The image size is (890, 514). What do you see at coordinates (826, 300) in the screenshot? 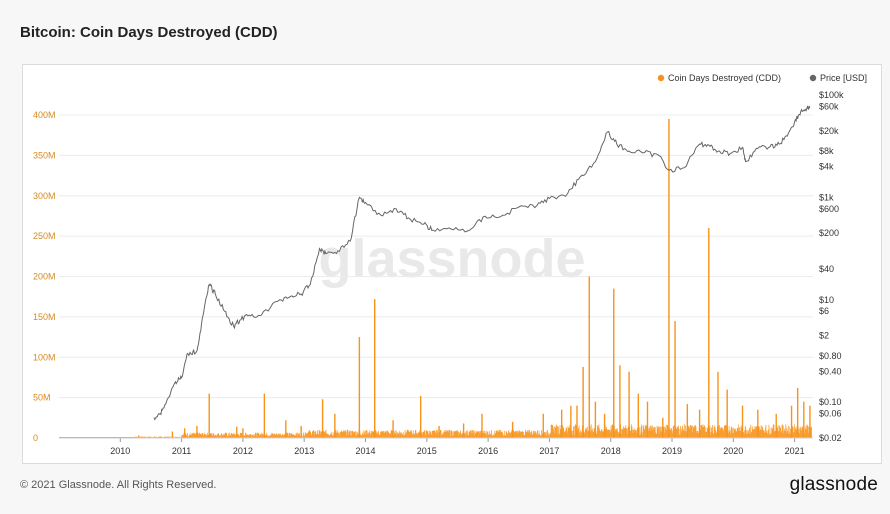
I see `y-right-tick-label: $10` at bounding box center [826, 300].